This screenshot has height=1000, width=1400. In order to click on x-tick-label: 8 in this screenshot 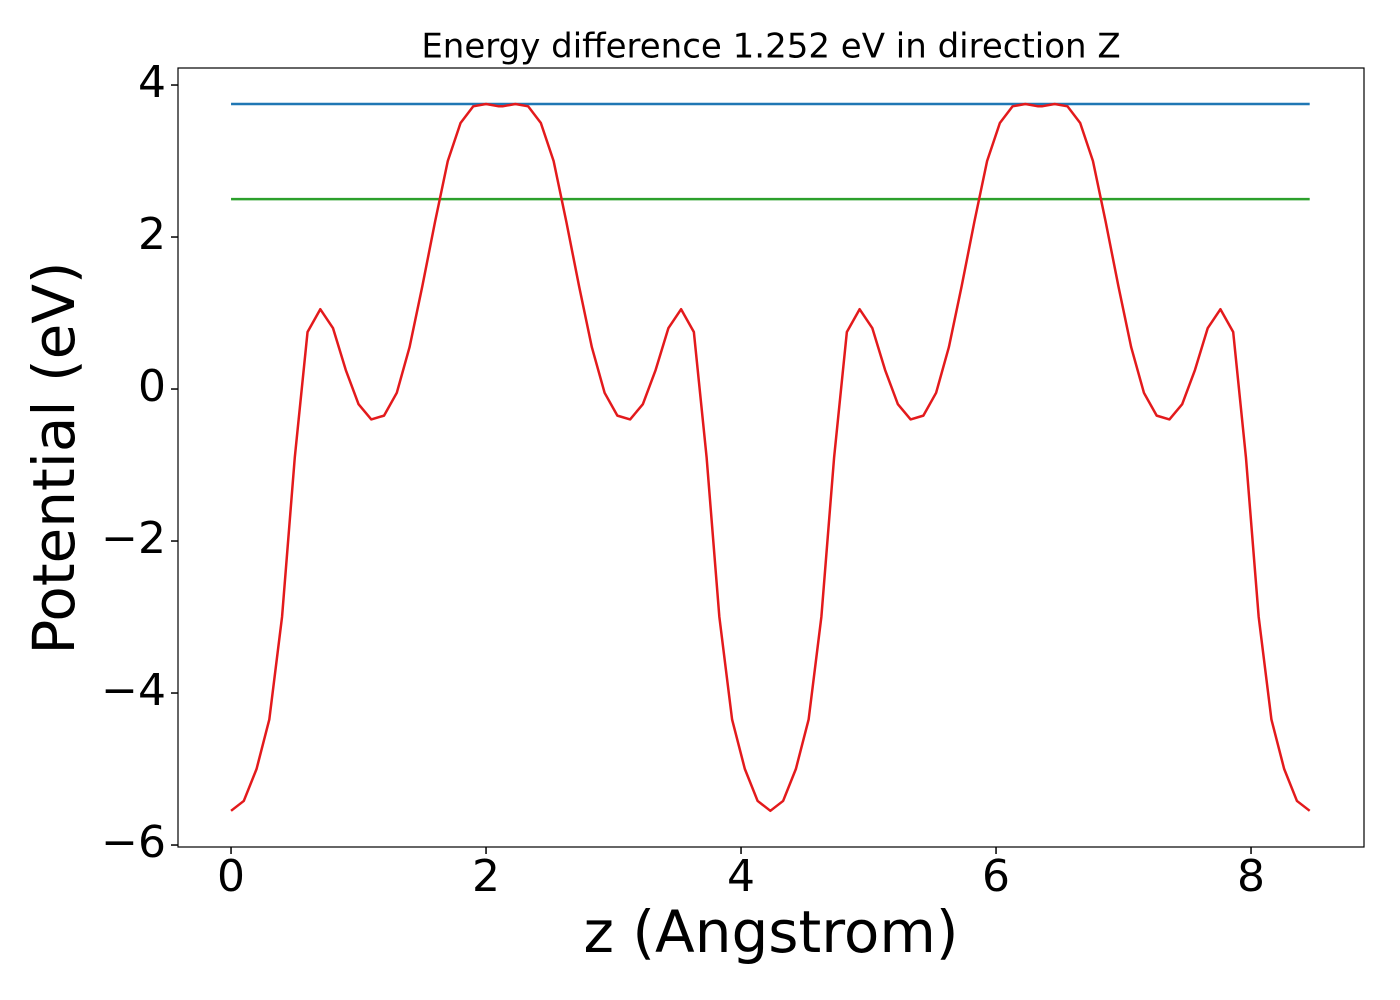, I will do `click(1251, 876)`.